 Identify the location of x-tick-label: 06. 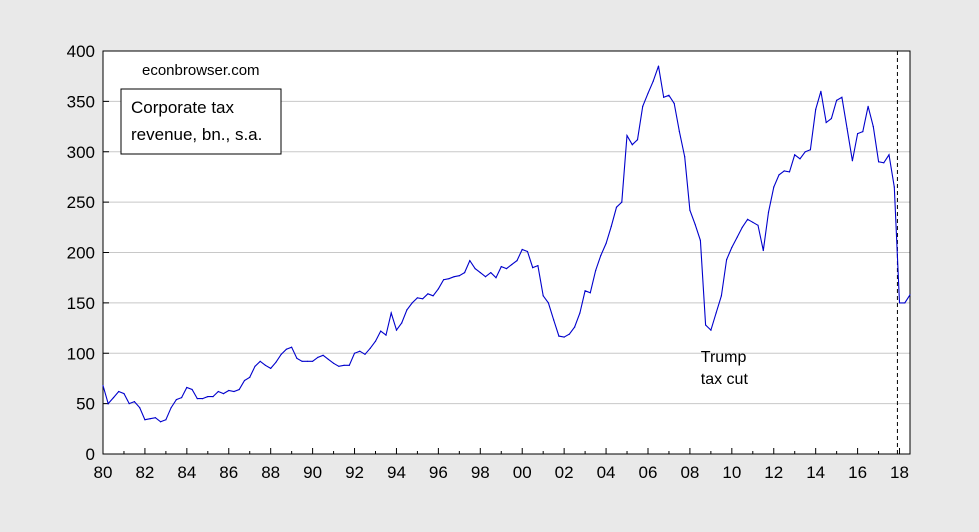
(648, 472).